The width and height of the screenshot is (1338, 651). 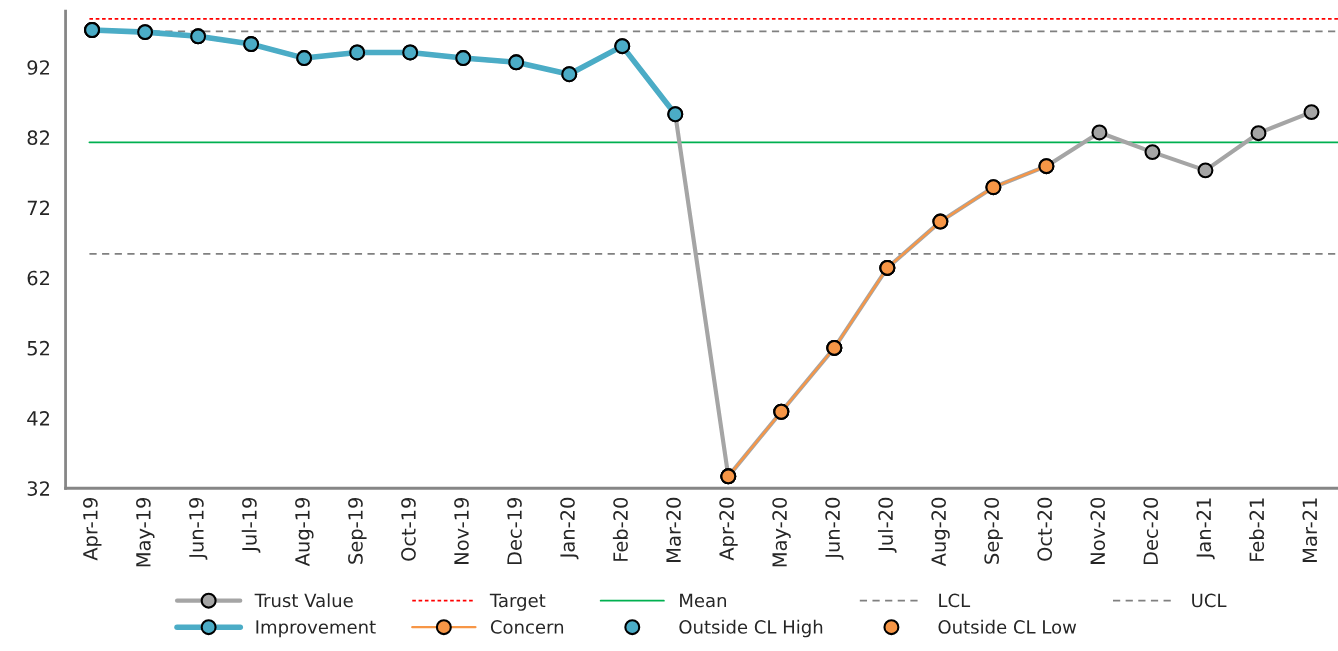 I want to click on x-tick-label: Jan-20, so click(x=569, y=528).